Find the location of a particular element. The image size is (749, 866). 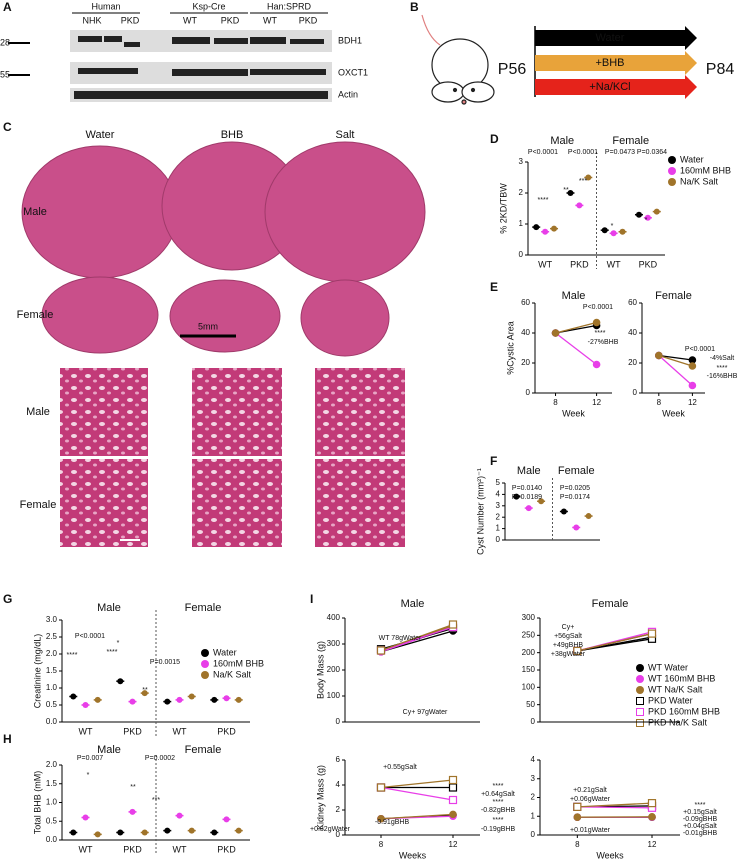

y-tick-label: 50 is located at coordinates (530, 704).